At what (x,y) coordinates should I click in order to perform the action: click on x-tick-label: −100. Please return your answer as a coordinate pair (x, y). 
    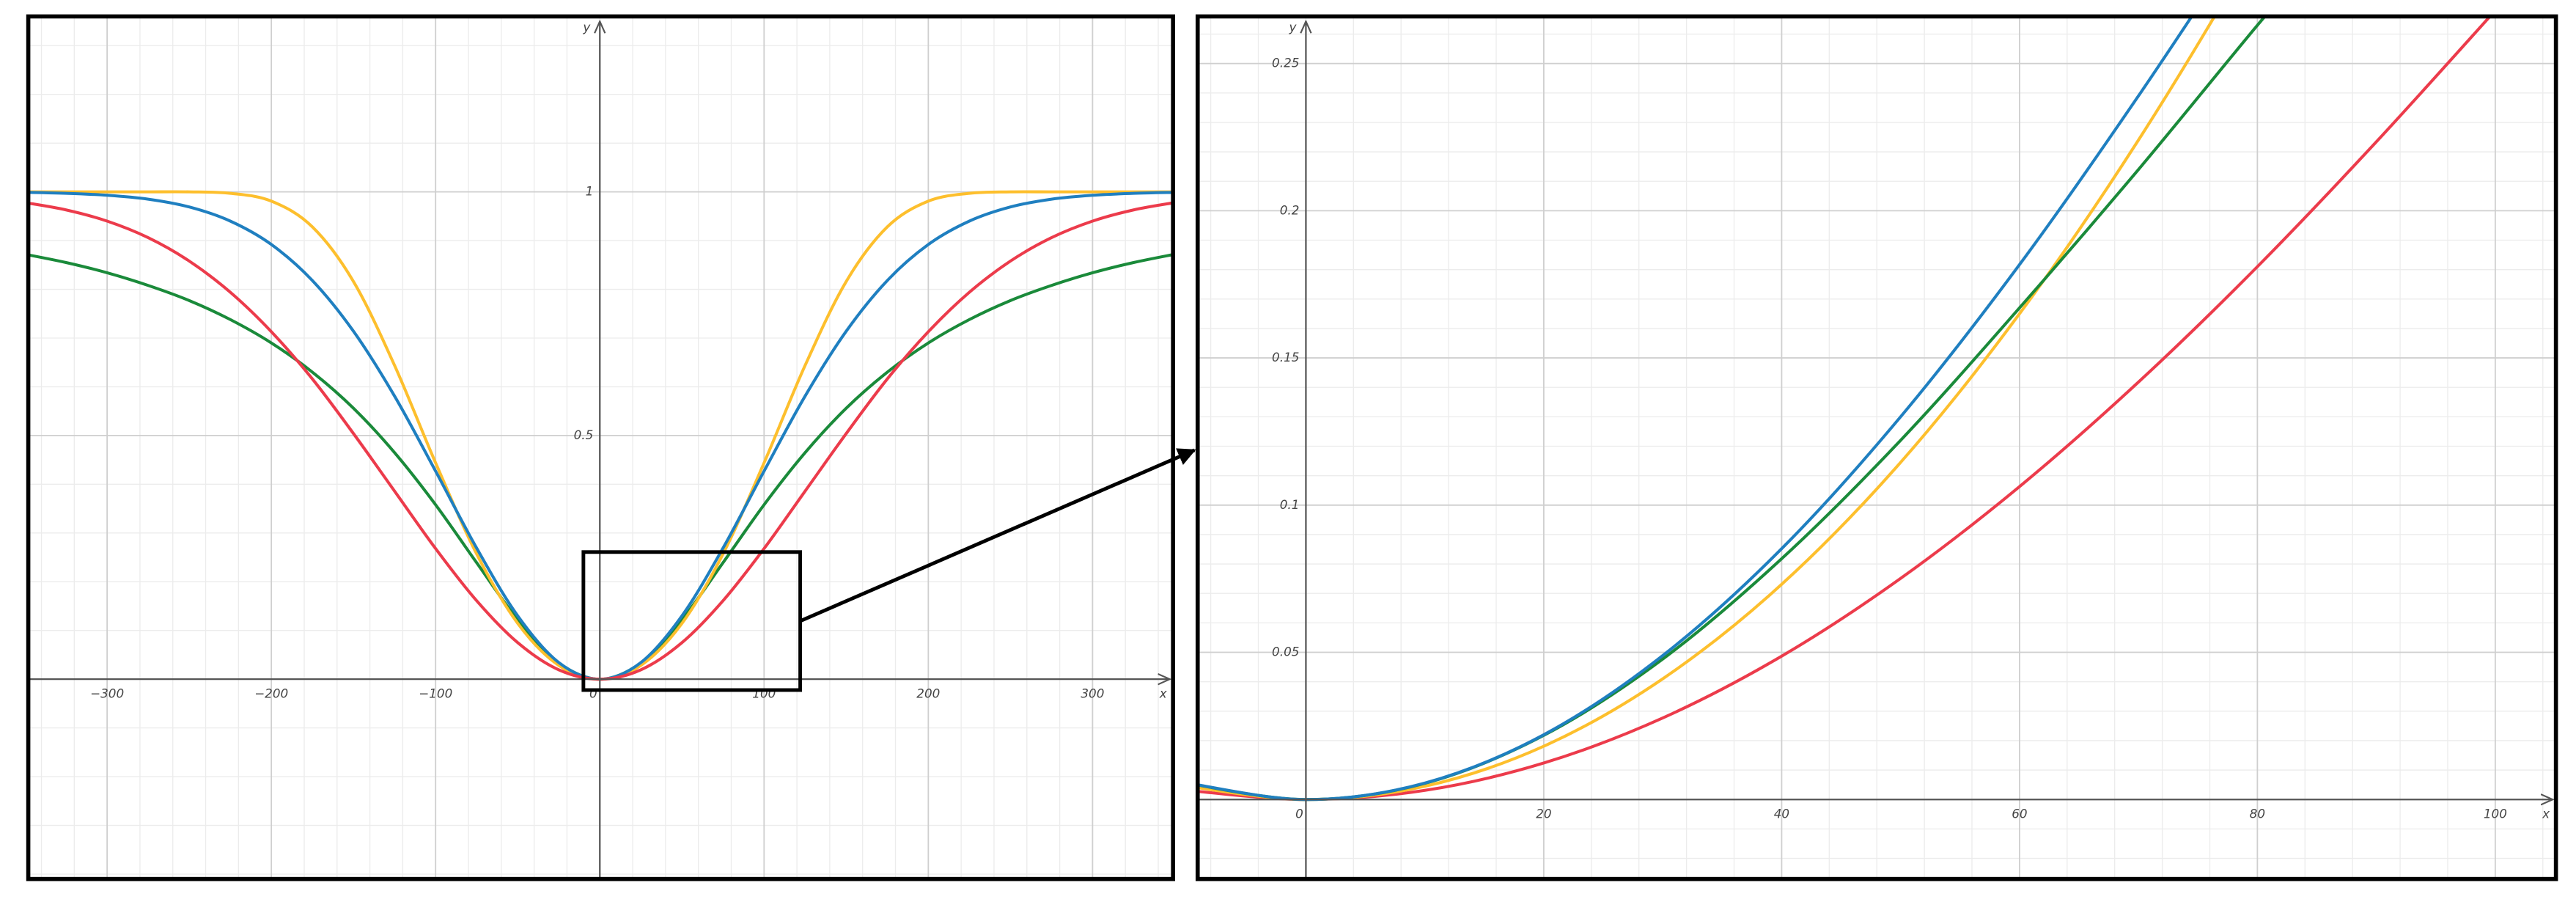
    Looking at the image, I should click on (436, 693).